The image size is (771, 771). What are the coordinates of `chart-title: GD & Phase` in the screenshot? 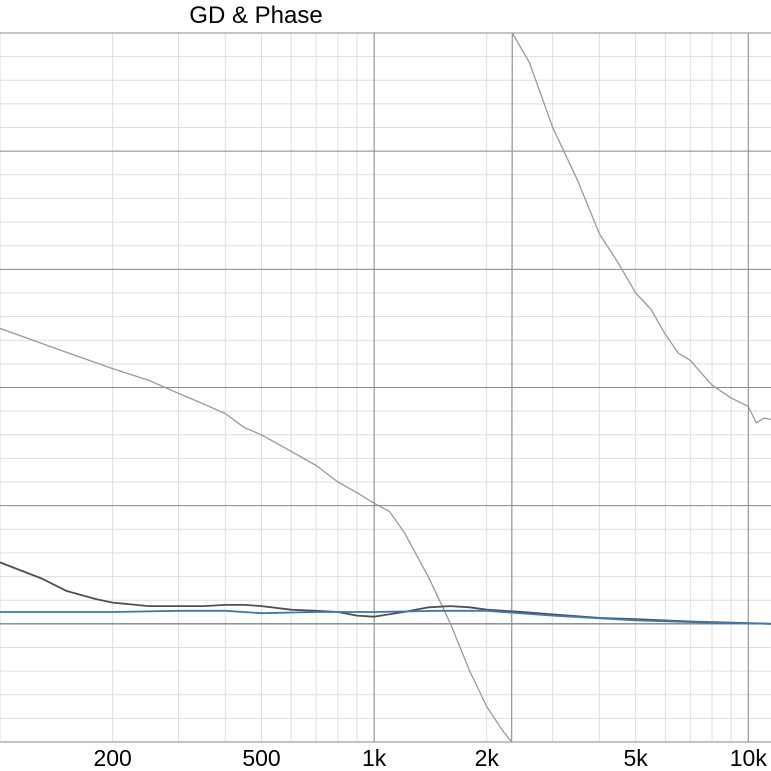 It's located at (256, 15).